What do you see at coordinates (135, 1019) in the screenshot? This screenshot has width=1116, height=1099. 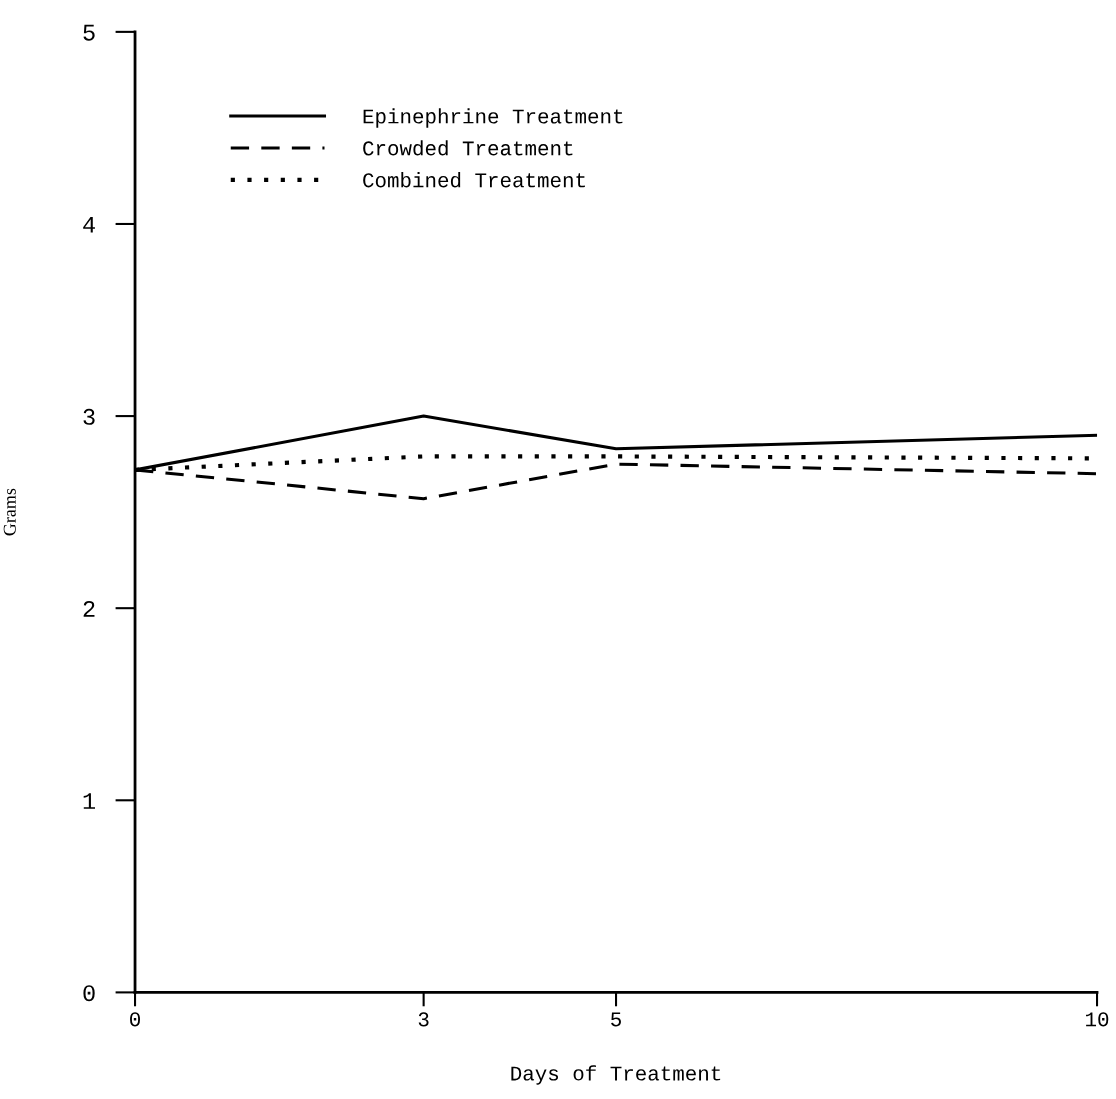 I see `x-tick-label: 0` at bounding box center [135, 1019].